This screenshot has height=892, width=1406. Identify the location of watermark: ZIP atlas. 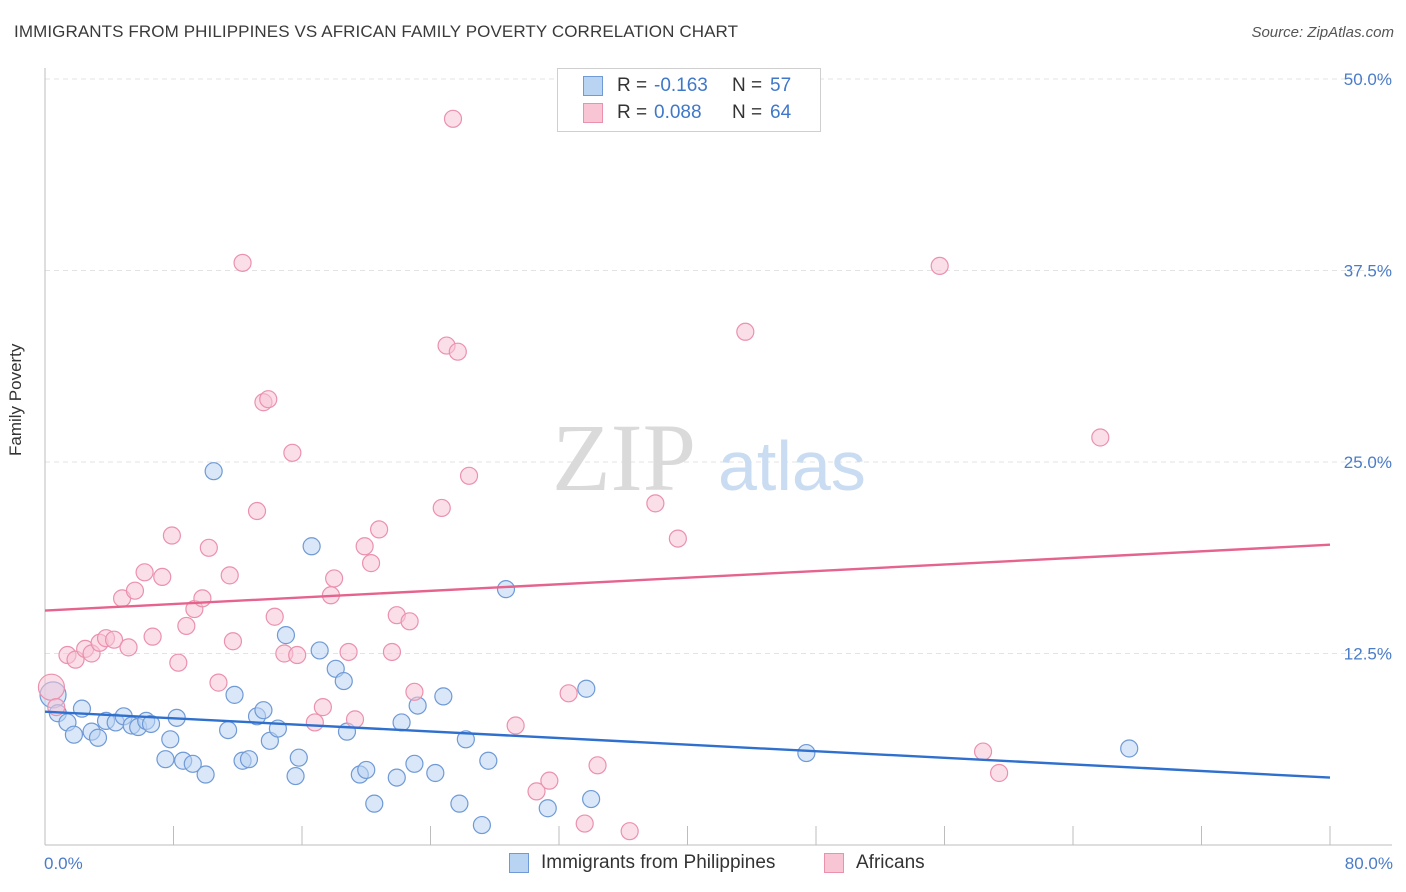
(709, 457).